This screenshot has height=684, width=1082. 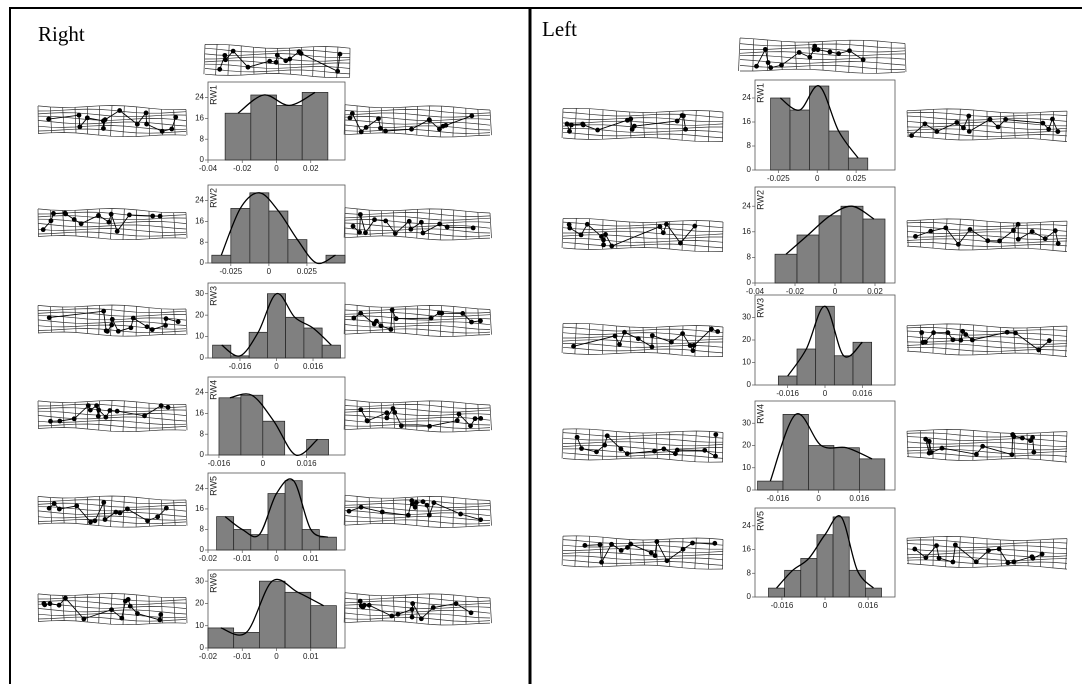 I want to click on bar, so click(x=786, y=268).